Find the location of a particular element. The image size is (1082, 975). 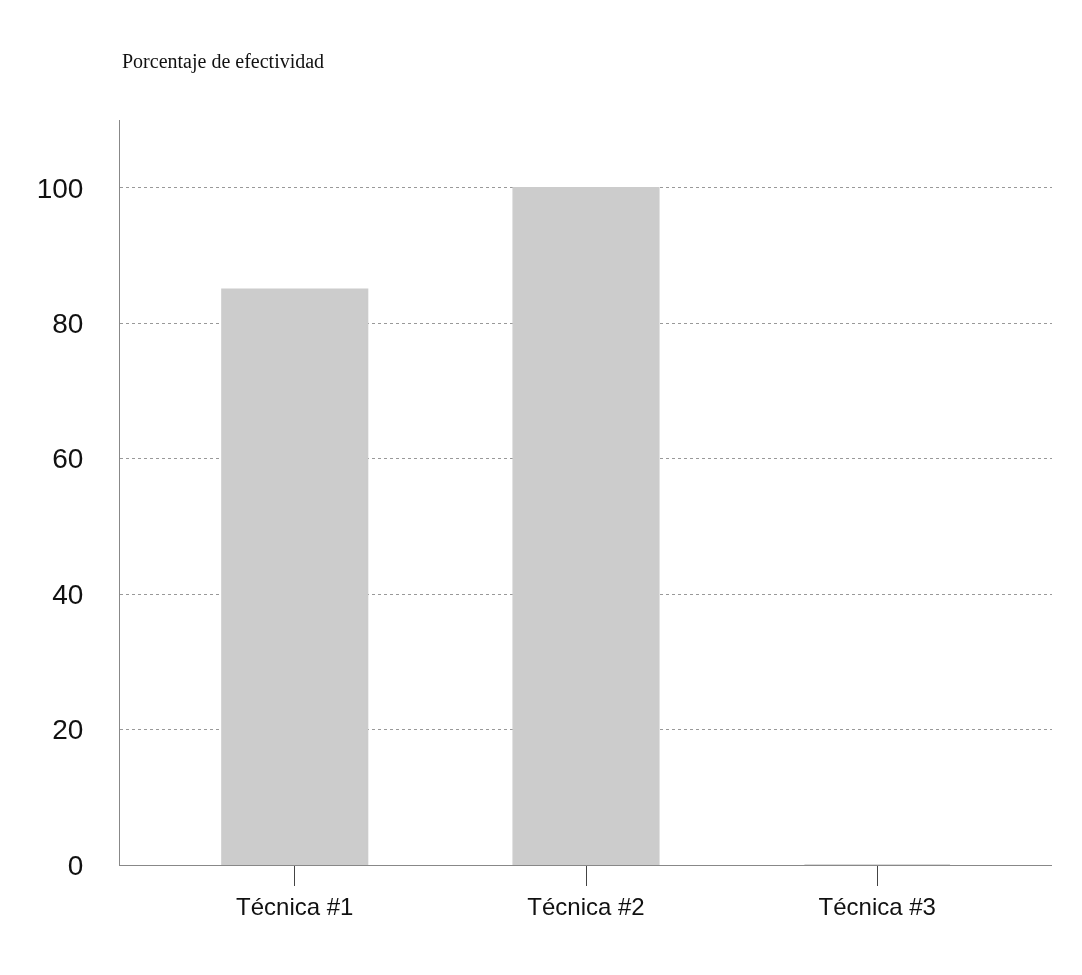

y-axis-title: Porcentaje de efectividad is located at coordinates (223, 61).